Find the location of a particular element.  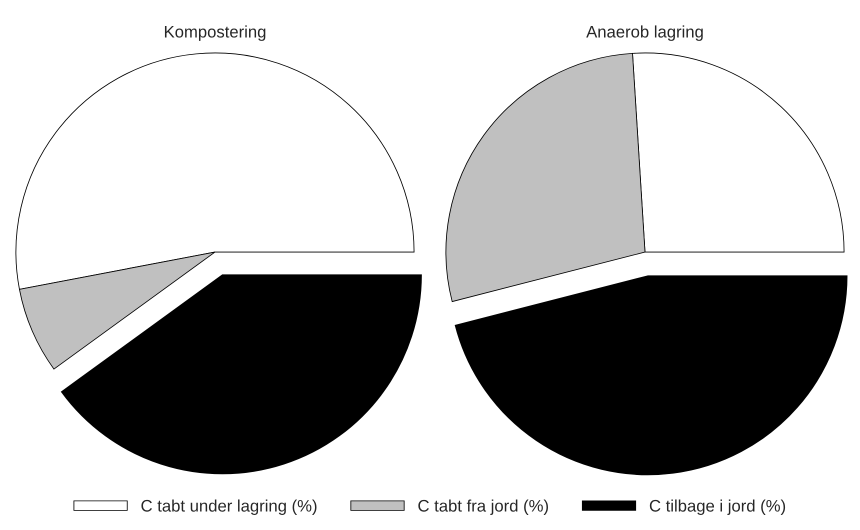

legend-label: C tilbage i jord (%) is located at coordinates (718, 507).